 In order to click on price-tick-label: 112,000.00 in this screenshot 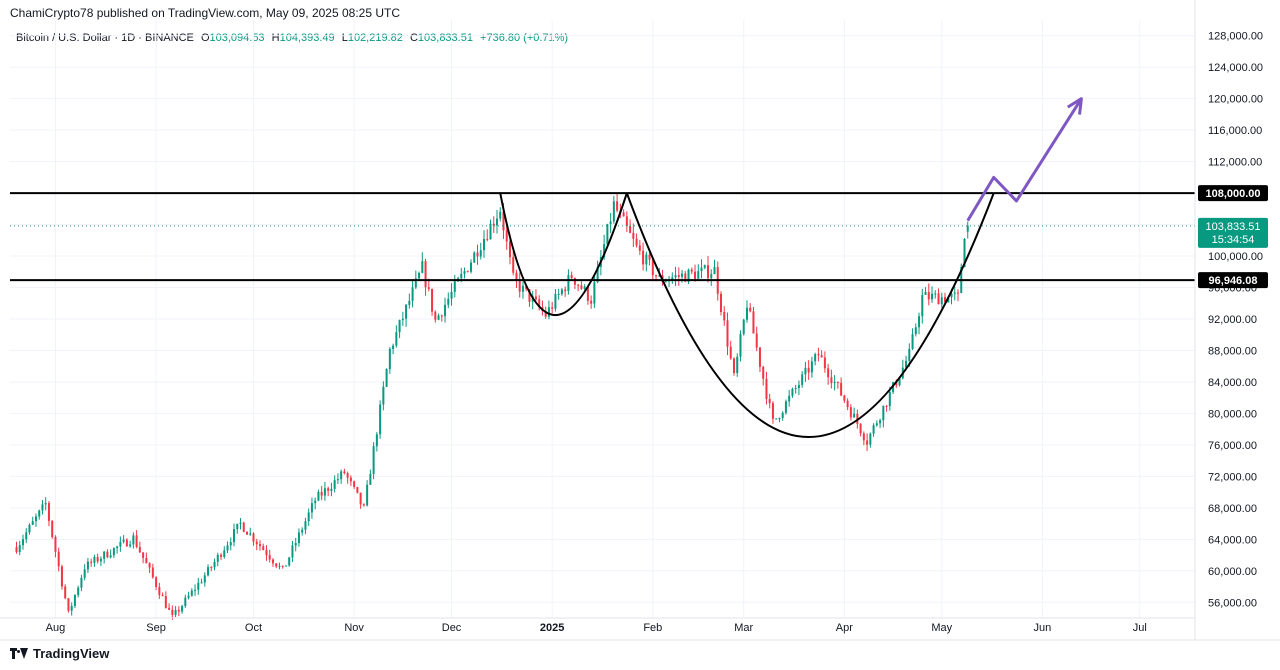, I will do `click(1235, 163)`.